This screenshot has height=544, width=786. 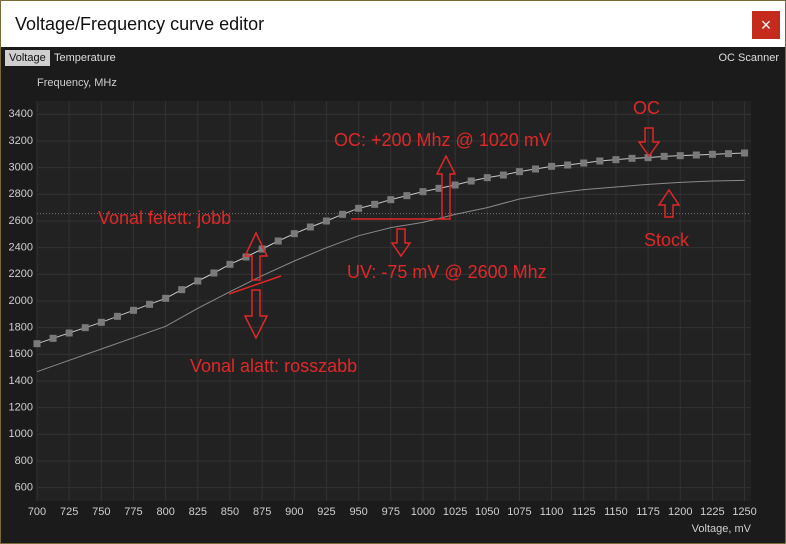 What do you see at coordinates (748, 58) in the screenshot?
I see `oc-scanner-button: OC Scanner` at bounding box center [748, 58].